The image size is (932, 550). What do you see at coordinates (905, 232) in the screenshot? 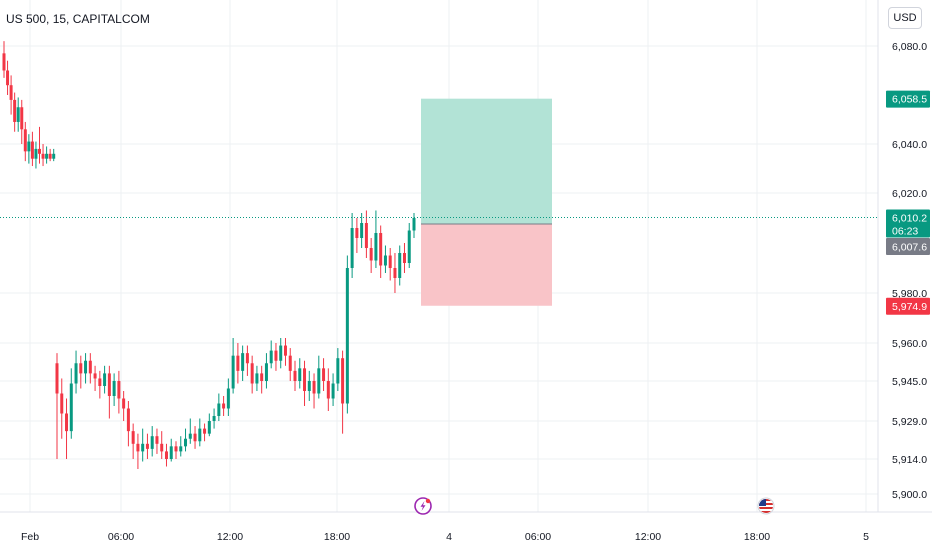
I see `current-price-tag-text: 06:23` at bounding box center [905, 232].